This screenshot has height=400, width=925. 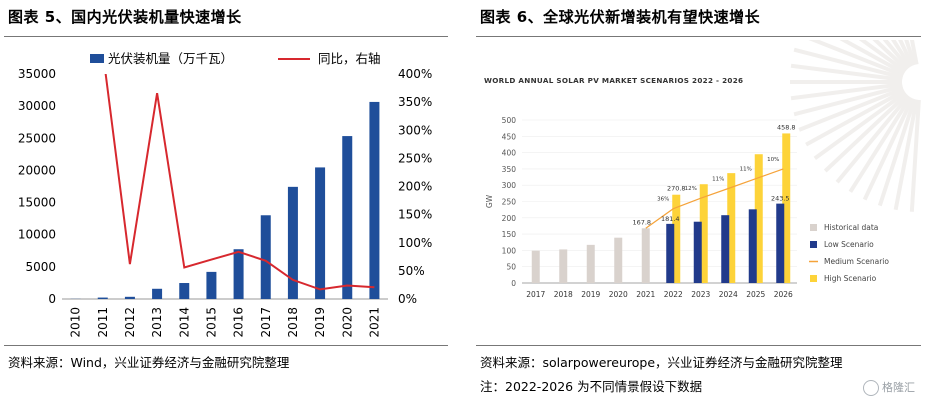 What do you see at coordinates (856, 261) in the screenshot?
I see `legend-label: Medium Scenario` at bounding box center [856, 261].